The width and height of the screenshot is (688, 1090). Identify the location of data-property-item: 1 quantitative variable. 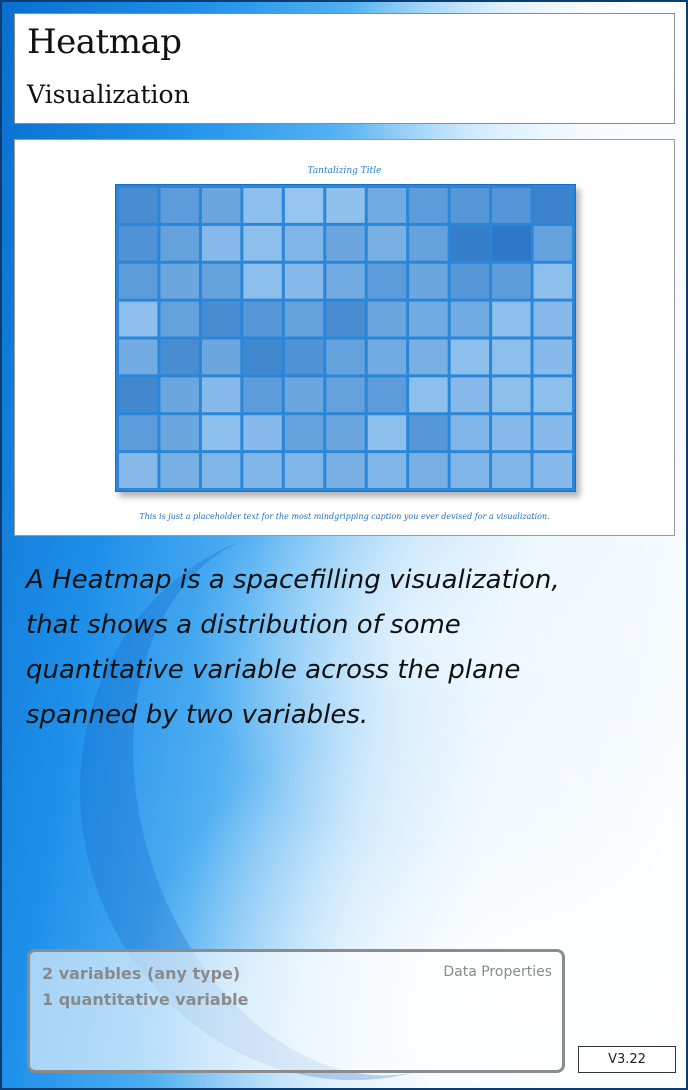
(145, 999).